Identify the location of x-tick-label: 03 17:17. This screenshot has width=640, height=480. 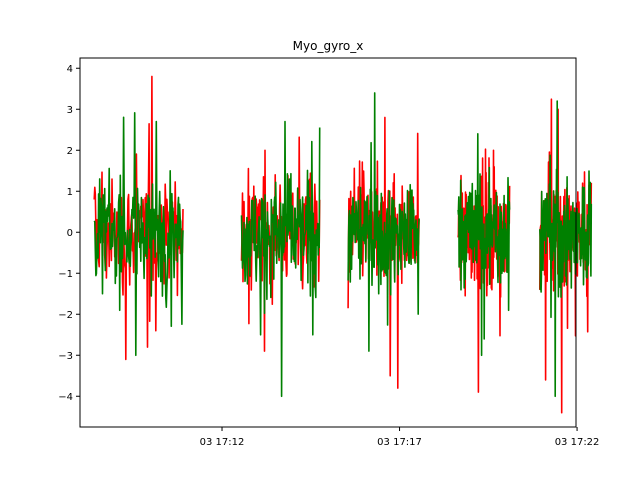
(399, 442).